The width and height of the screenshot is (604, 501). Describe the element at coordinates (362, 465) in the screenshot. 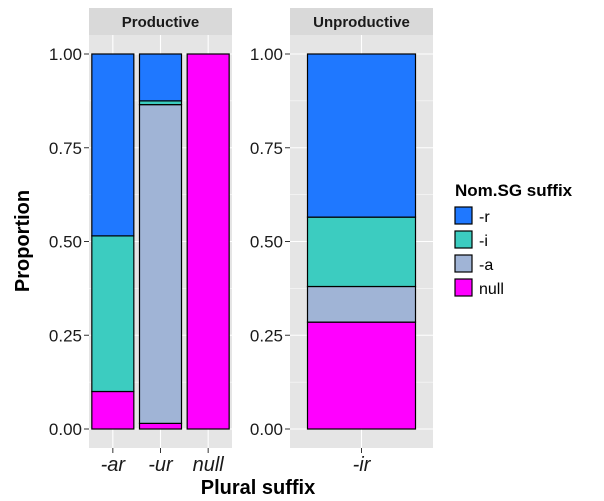

I see `x-tick-label: -ir` at that location.